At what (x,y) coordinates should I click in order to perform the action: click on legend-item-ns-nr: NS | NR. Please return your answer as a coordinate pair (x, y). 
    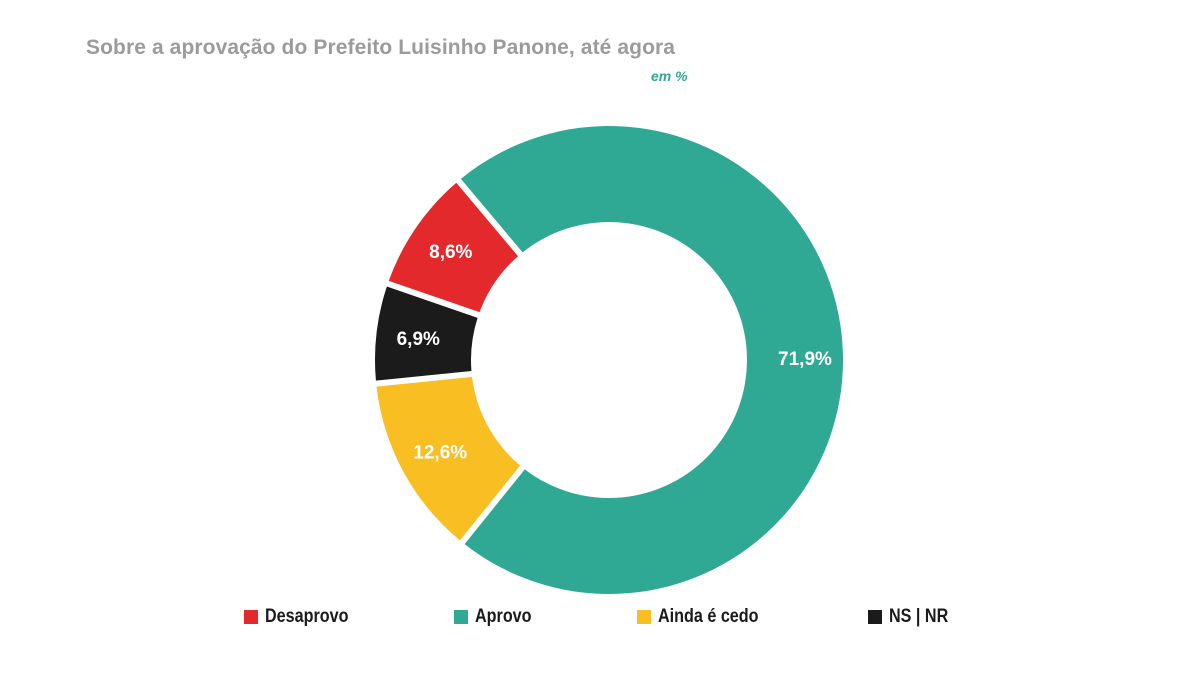
    Looking at the image, I should click on (913, 617).